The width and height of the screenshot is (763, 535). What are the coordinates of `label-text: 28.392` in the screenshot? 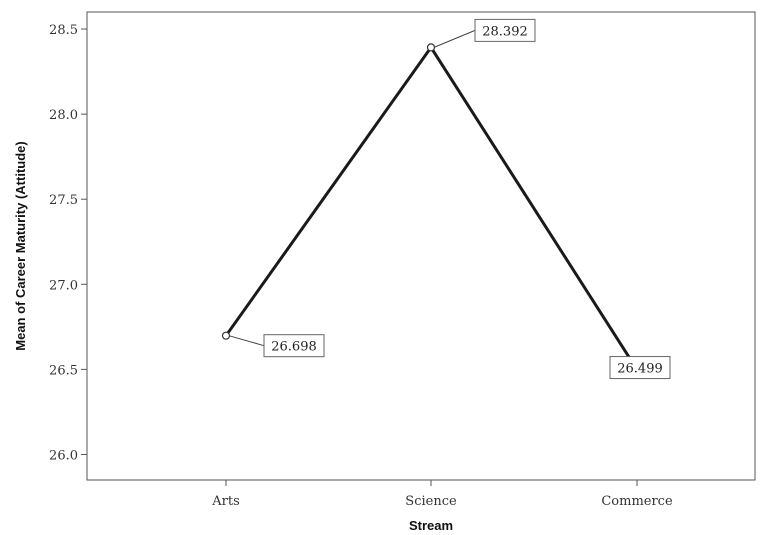 It's located at (505, 31).